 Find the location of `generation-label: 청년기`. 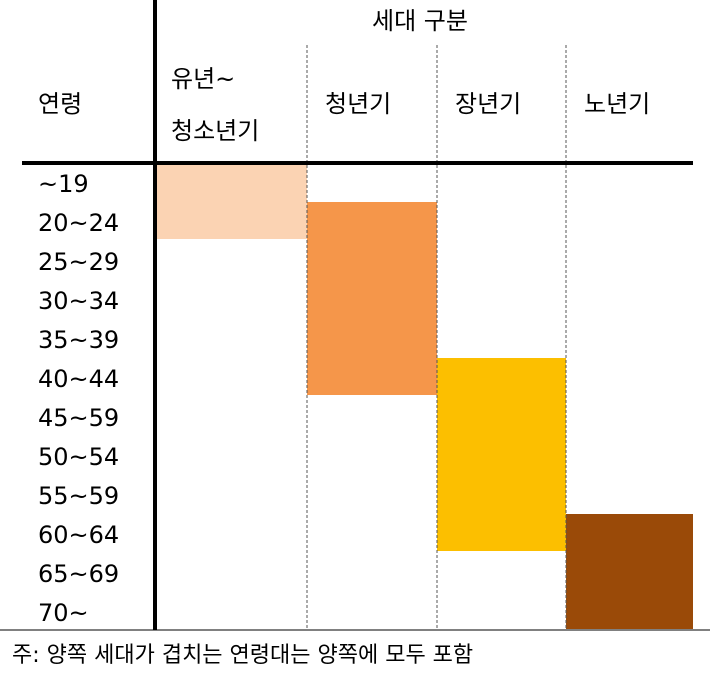

generation-label: 청년기 is located at coordinates (358, 104).